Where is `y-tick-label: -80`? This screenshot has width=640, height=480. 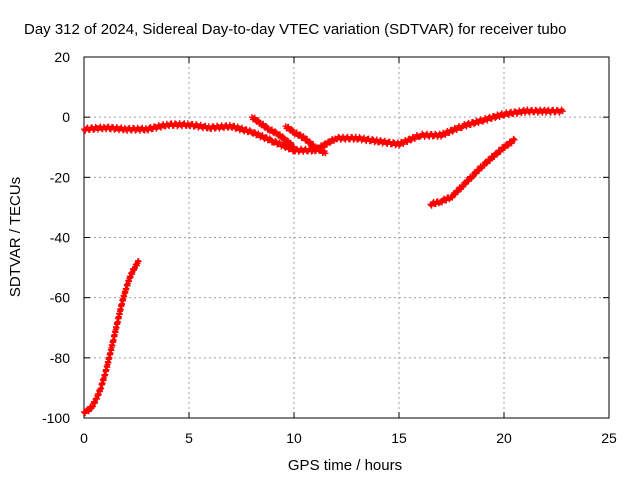 y-tick-label: -80 is located at coordinates (60, 358).